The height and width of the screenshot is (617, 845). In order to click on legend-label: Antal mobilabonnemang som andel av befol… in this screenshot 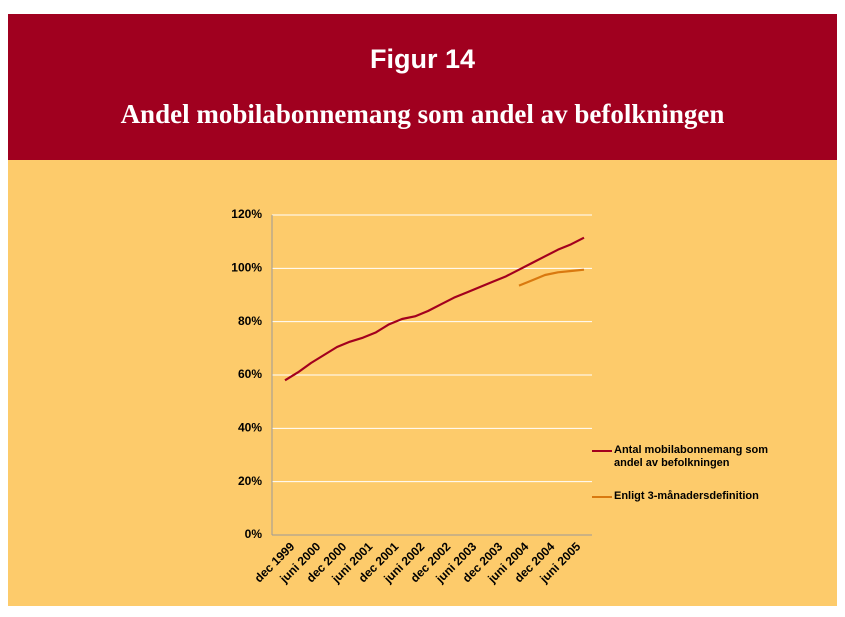, I will do `click(691, 456)`.